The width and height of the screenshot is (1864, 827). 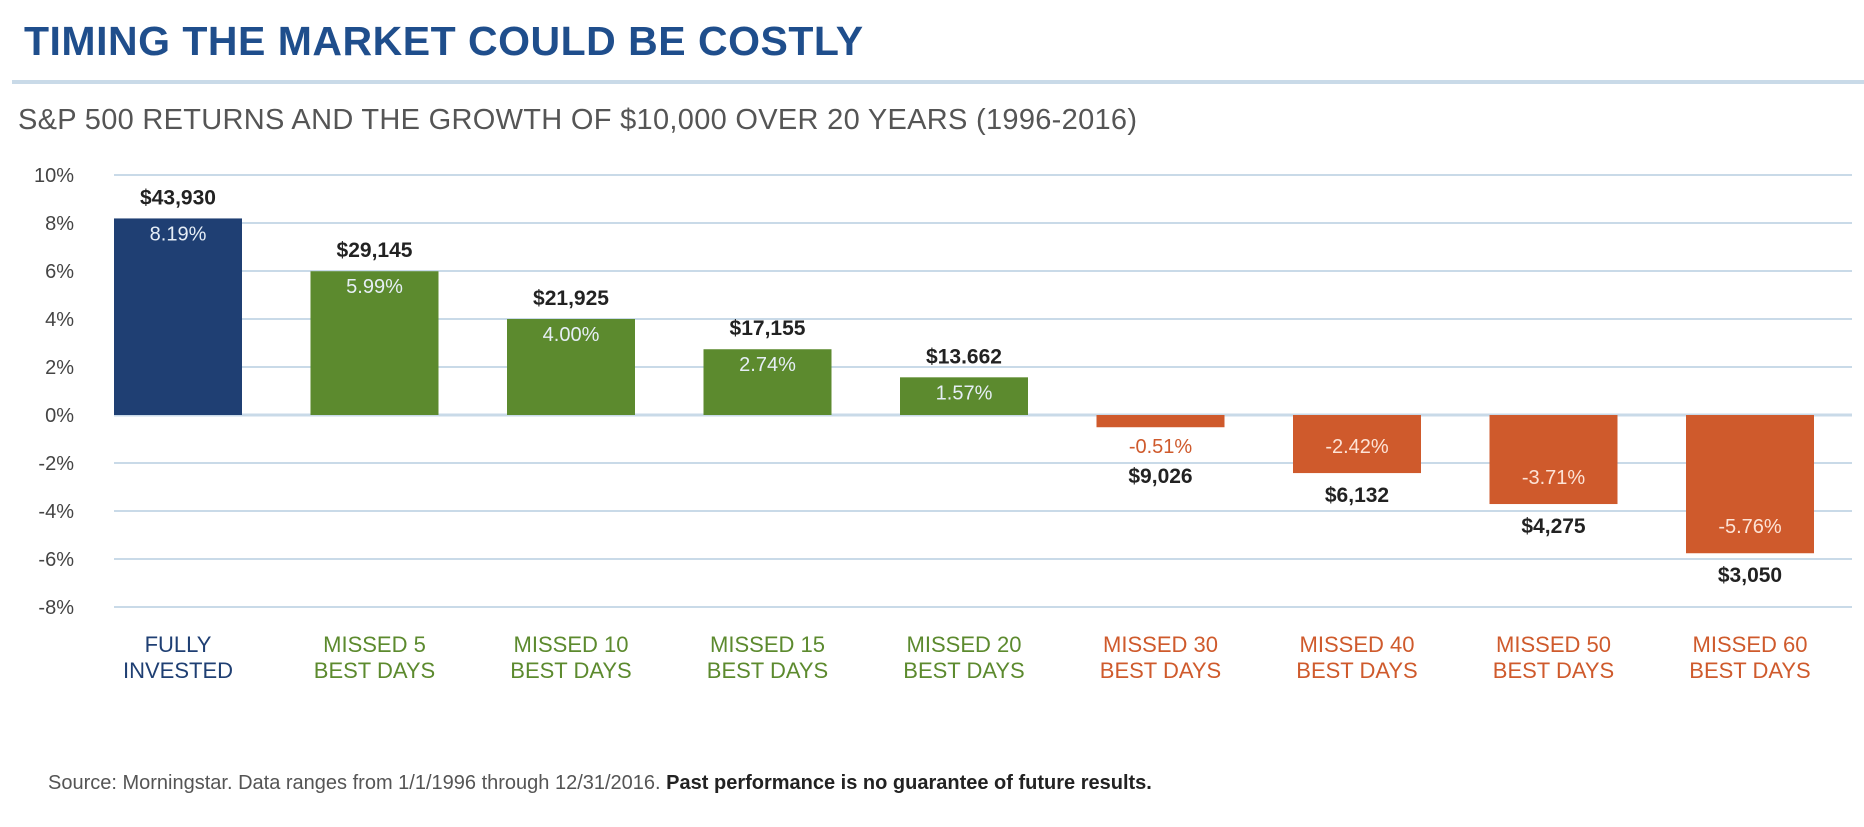 What do you see at coordinates (571, 335) in the screenshot?
I see `percent-label: 4.00%` at bounding box center [571, 335].